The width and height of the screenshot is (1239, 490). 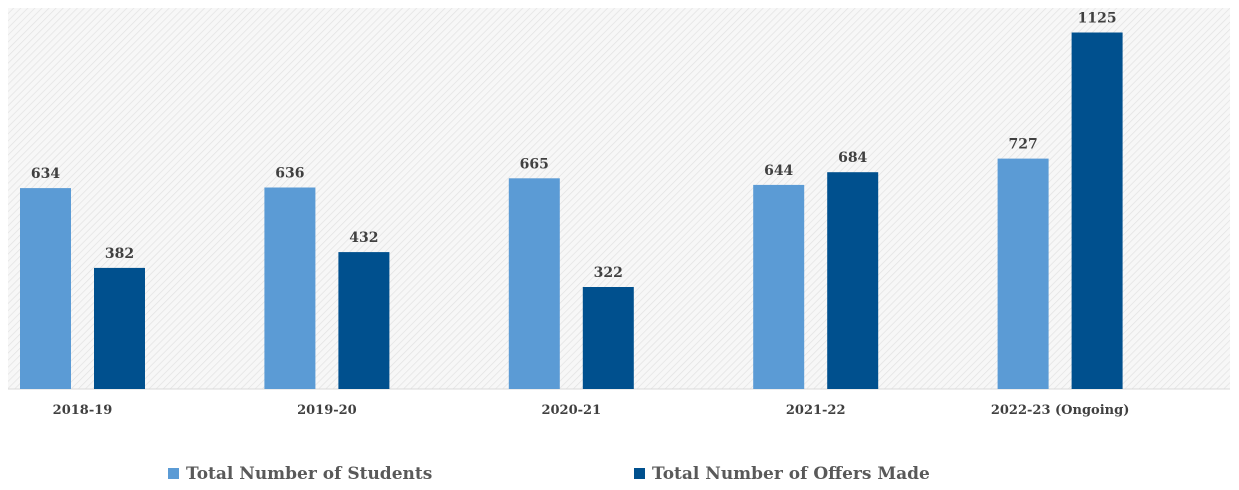 I want to click on x-tick-label: 2019-20, so click(x=327, y=410).